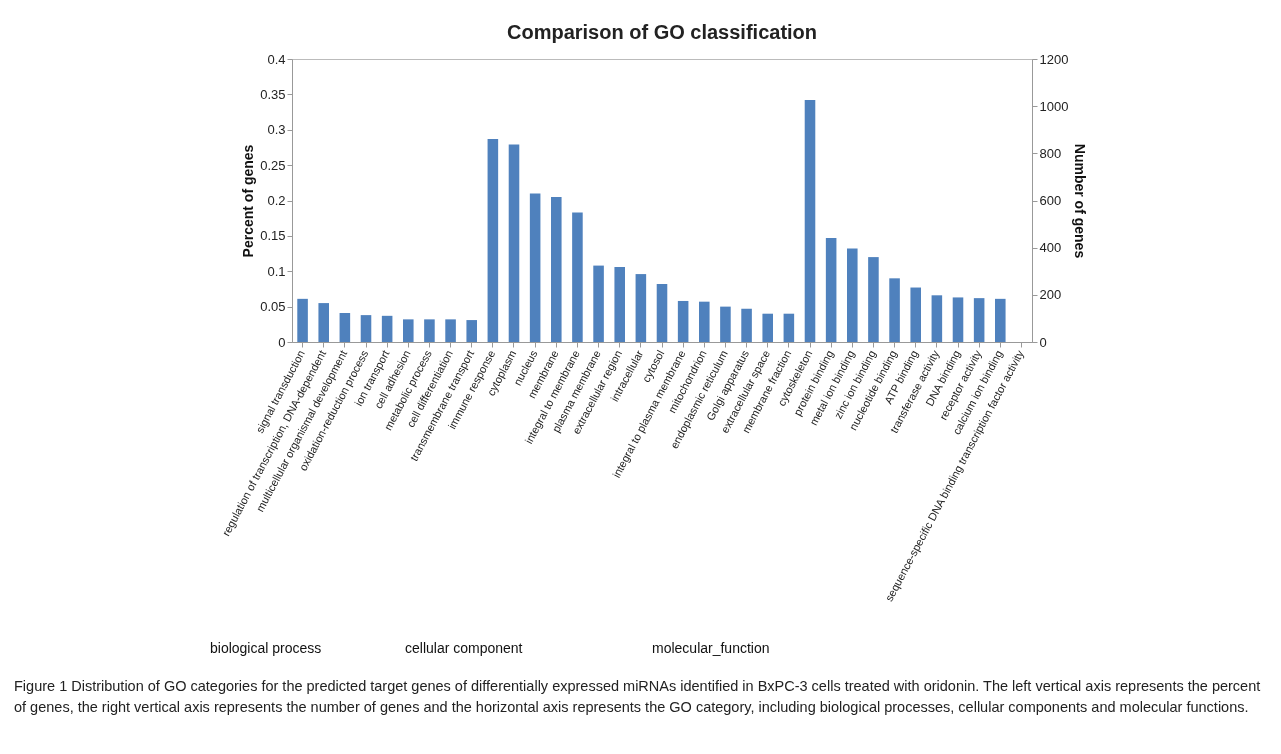 The height and width of the screenshot is (754, 1281). Describe the element at coordinates (1043, 342) in the screenshot. I see `y2-tick-label: 0` at that location.